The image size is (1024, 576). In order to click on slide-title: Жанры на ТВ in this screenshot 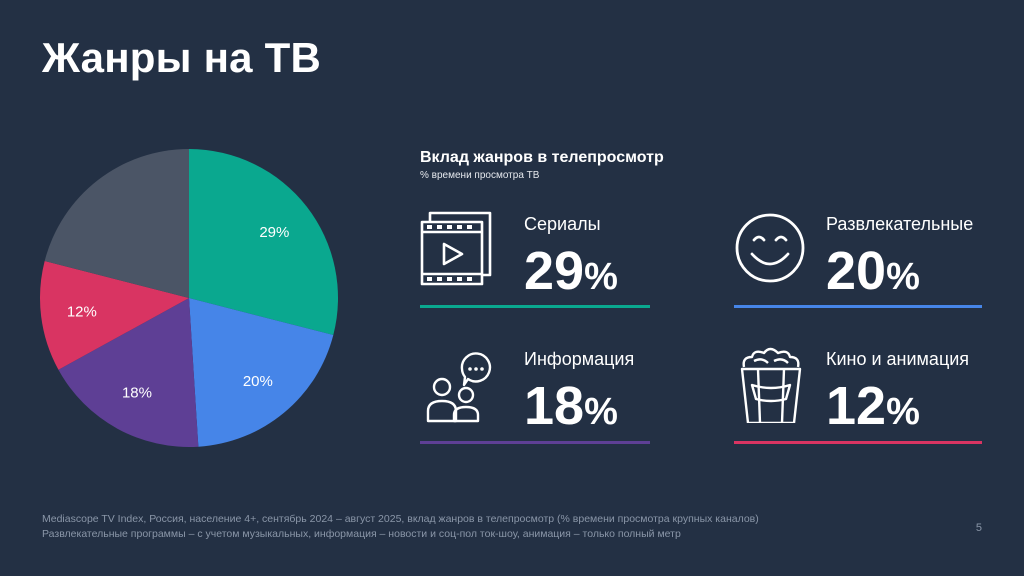, I will do `click(181, 57)`.